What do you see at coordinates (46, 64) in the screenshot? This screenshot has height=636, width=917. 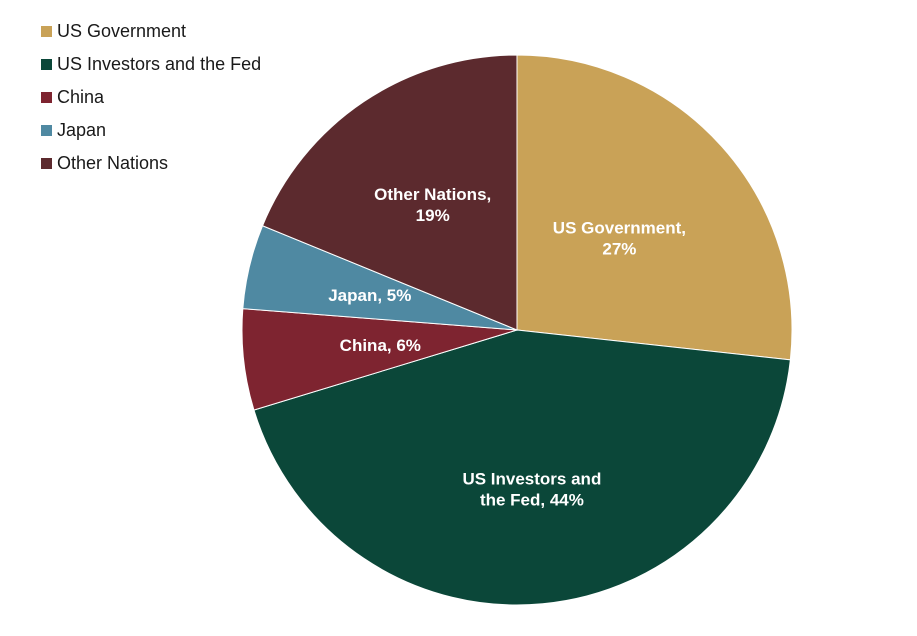 I see `legend-swatch-us-investors-and-the-fed` at bounding box center [46, 64].